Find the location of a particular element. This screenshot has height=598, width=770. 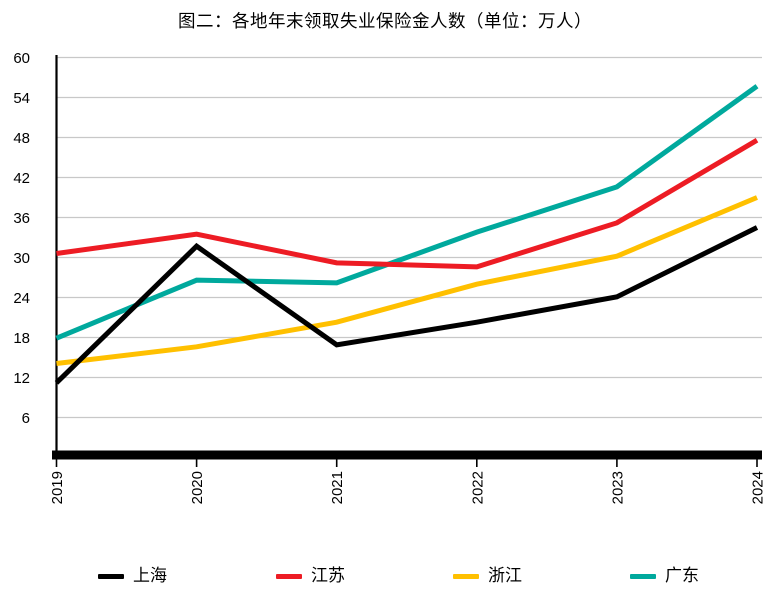

legend-label-shanghai: 上海 is located at coordinates (150, 575).